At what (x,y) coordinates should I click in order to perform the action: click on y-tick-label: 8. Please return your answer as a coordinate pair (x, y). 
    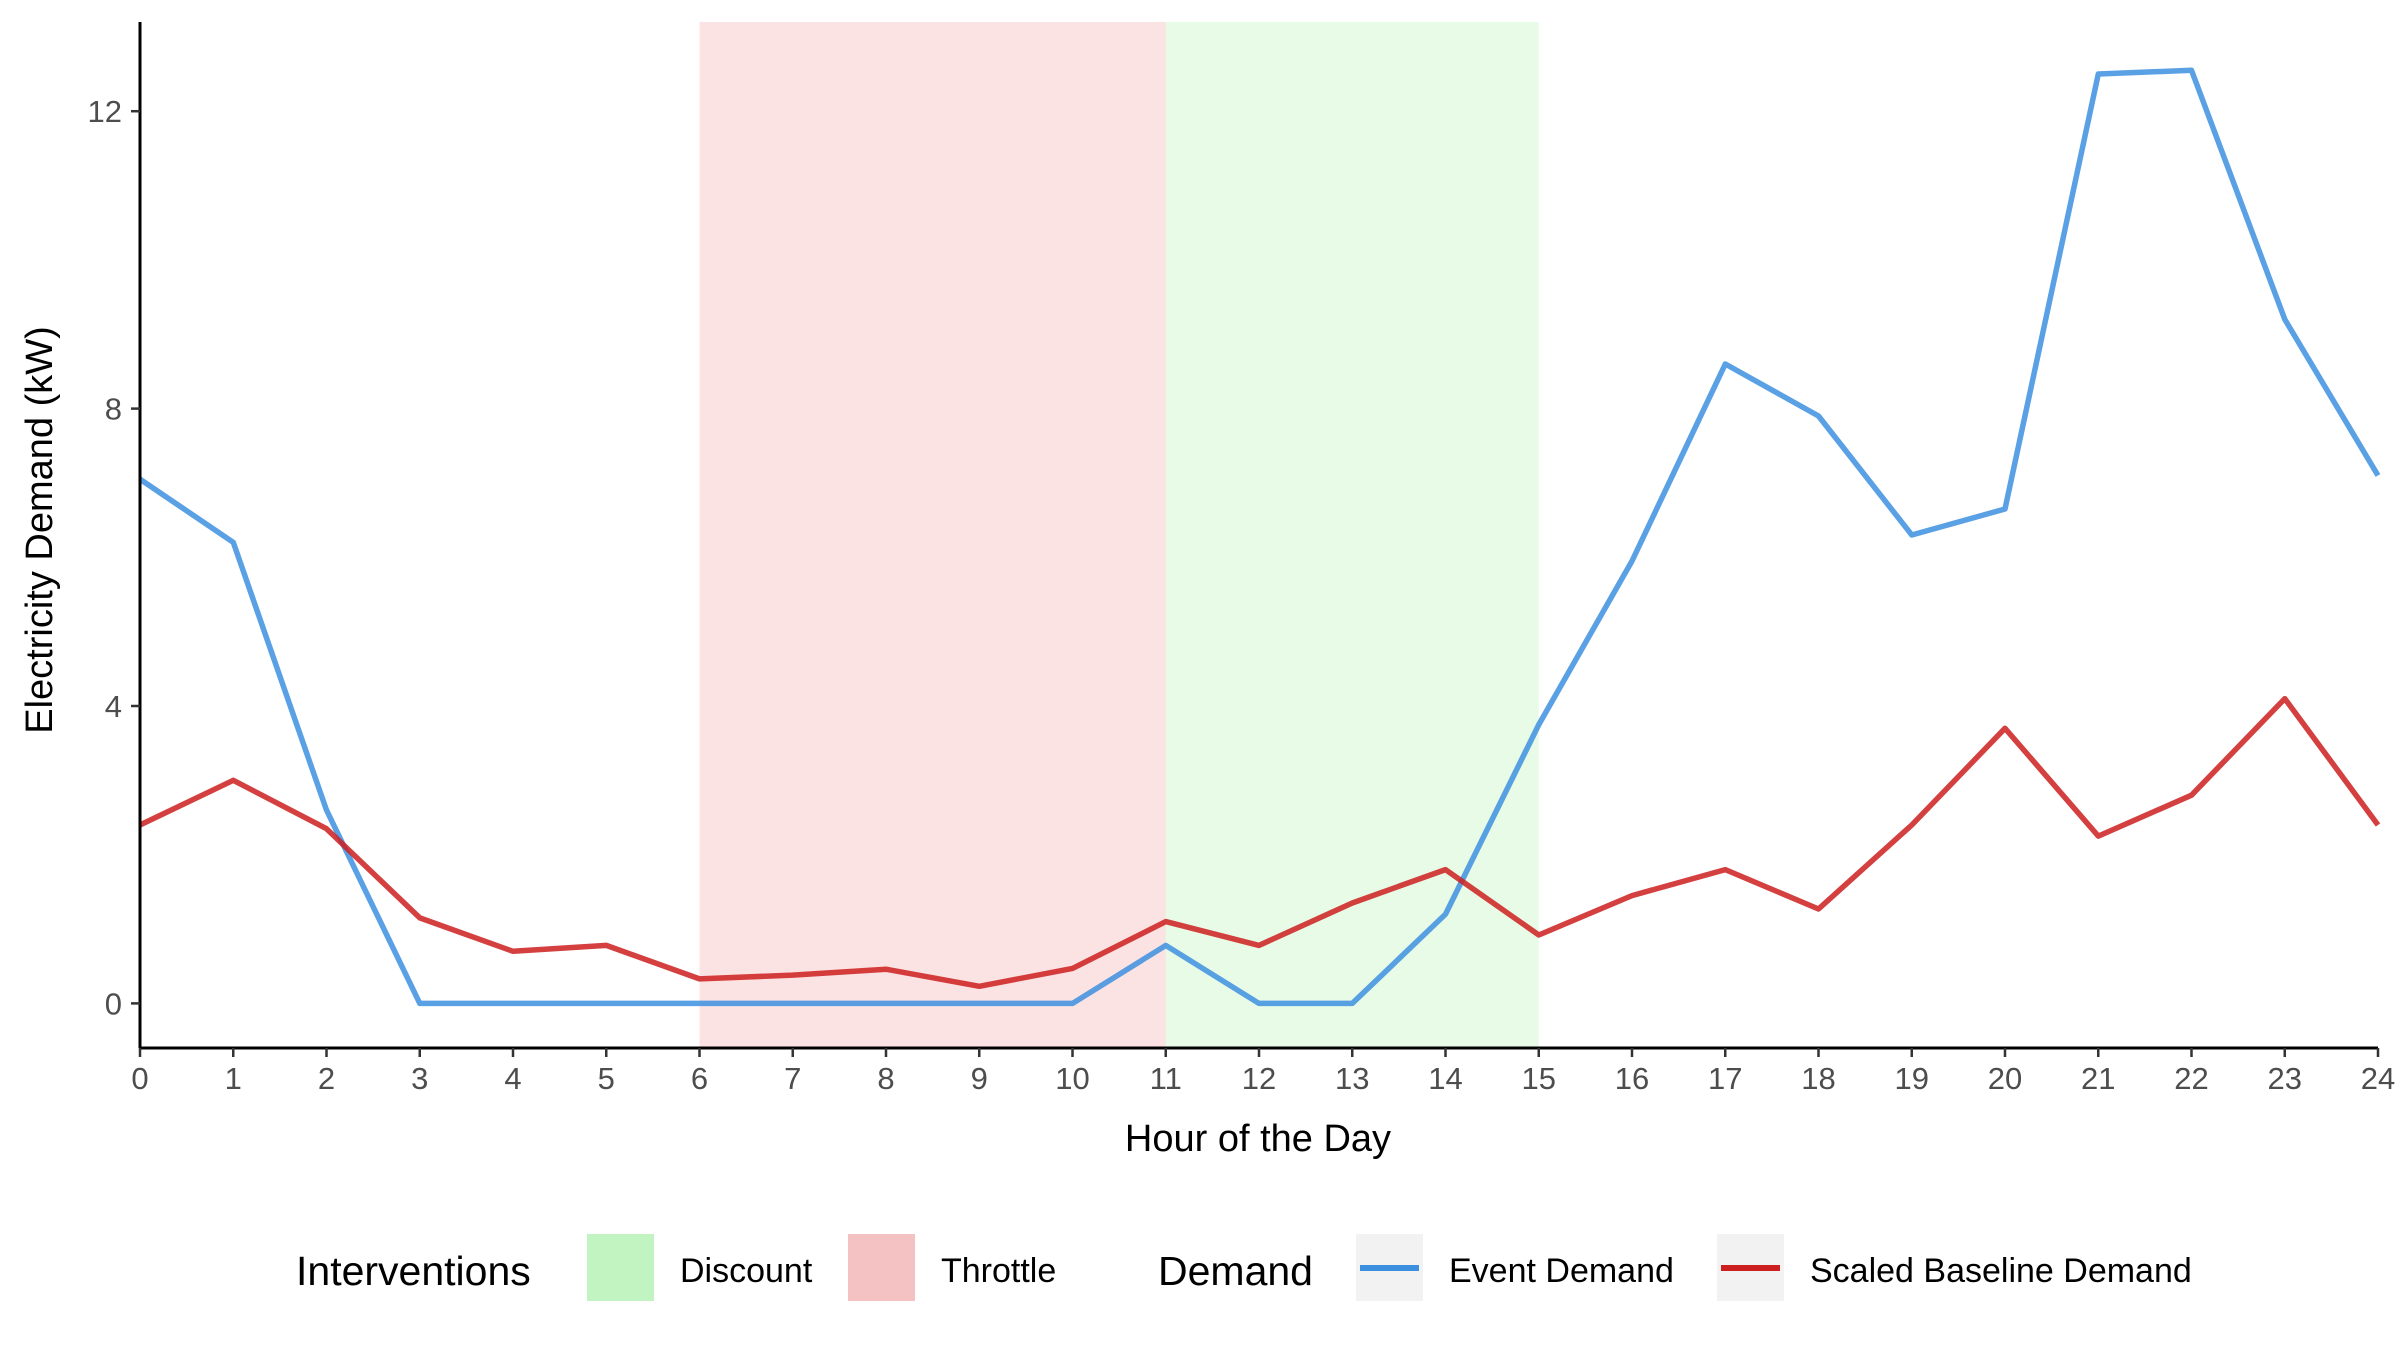
    Looking at the image, I should click on (113, 409).